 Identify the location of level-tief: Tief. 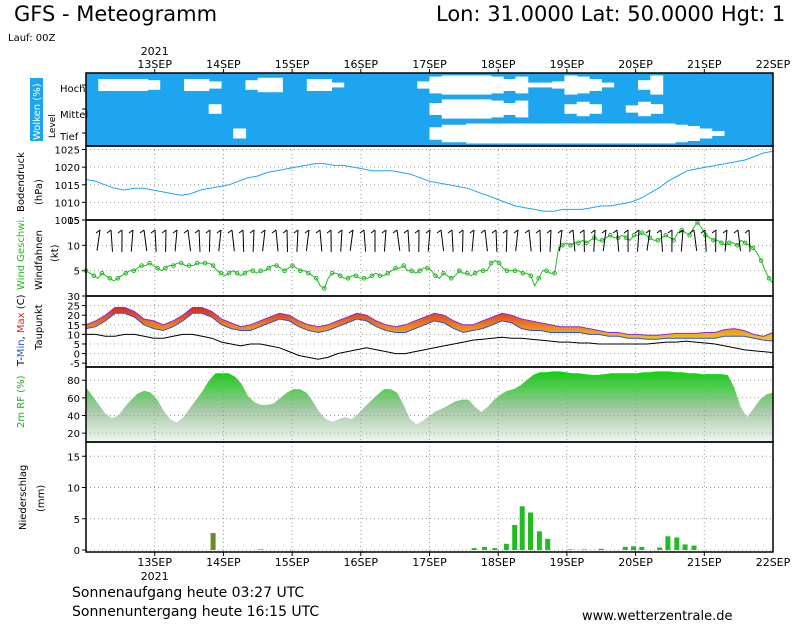
(69, 137).